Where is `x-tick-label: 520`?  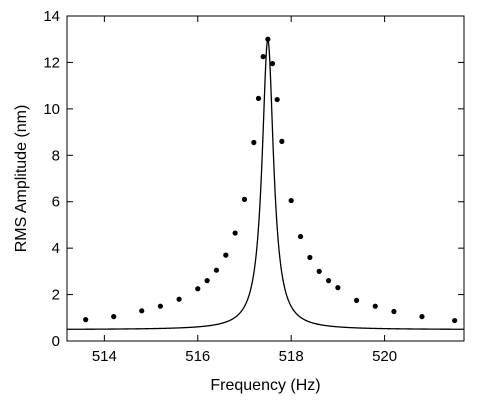 x-tick-label: 520 is located at coordinates (384, 356).